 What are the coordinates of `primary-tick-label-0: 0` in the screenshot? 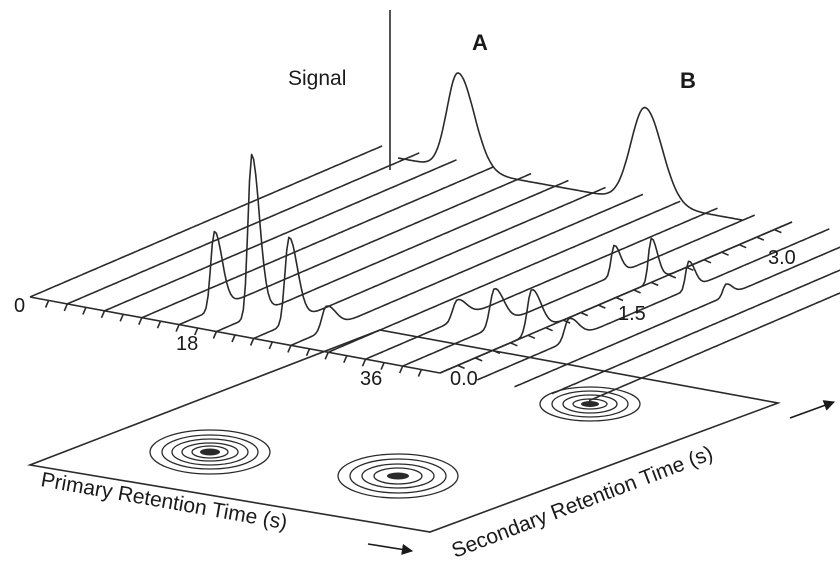 It's located at (19, 306).